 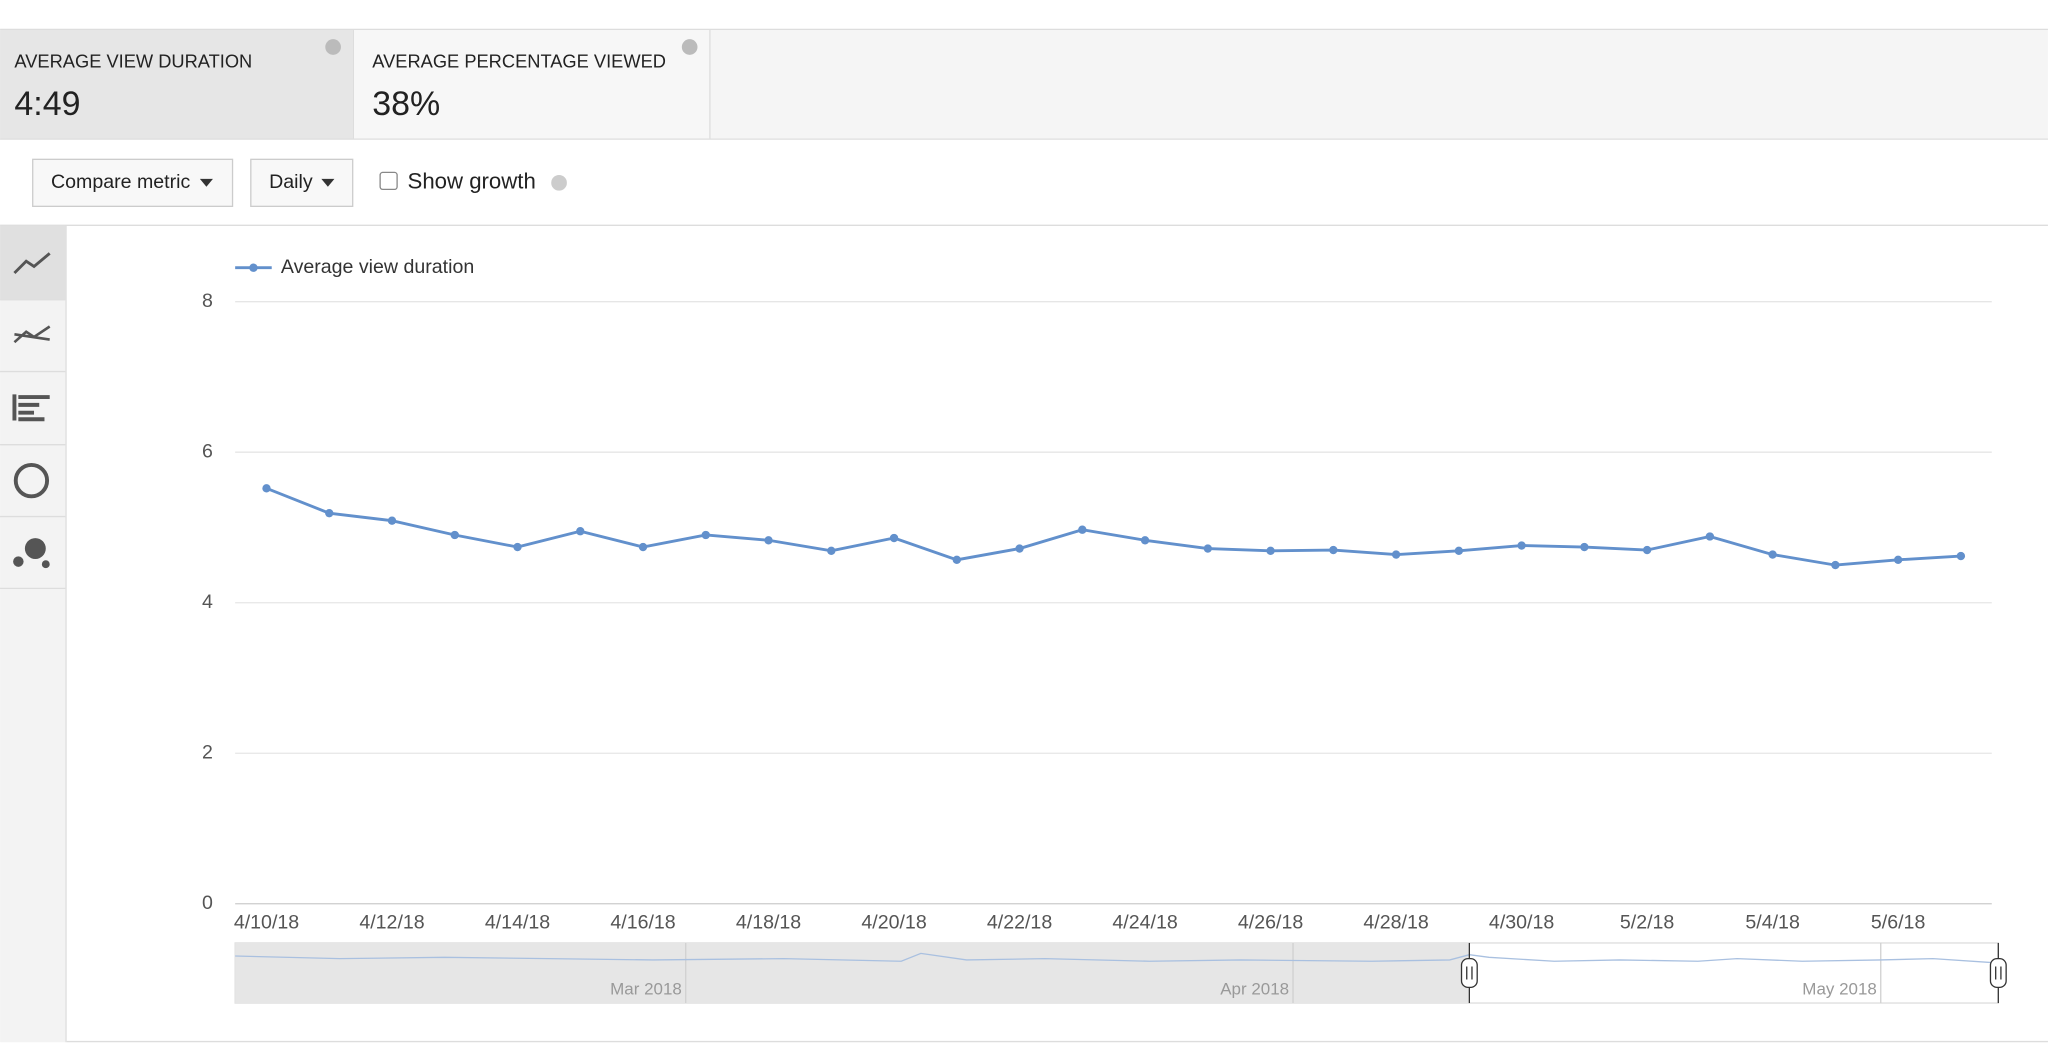 I want to click on x-tick-label: 4/24/18, so click(x=1144, y=923).